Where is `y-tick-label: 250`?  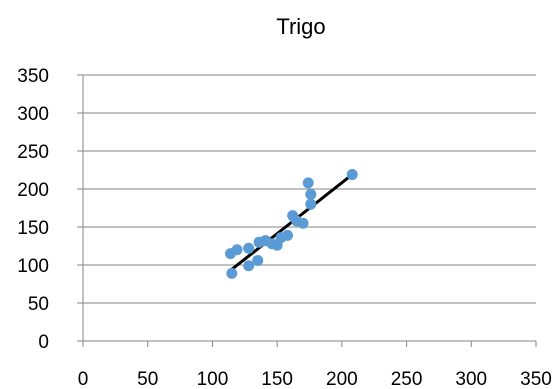 y-tick-label: 250 is located at coordinates (33, 152).